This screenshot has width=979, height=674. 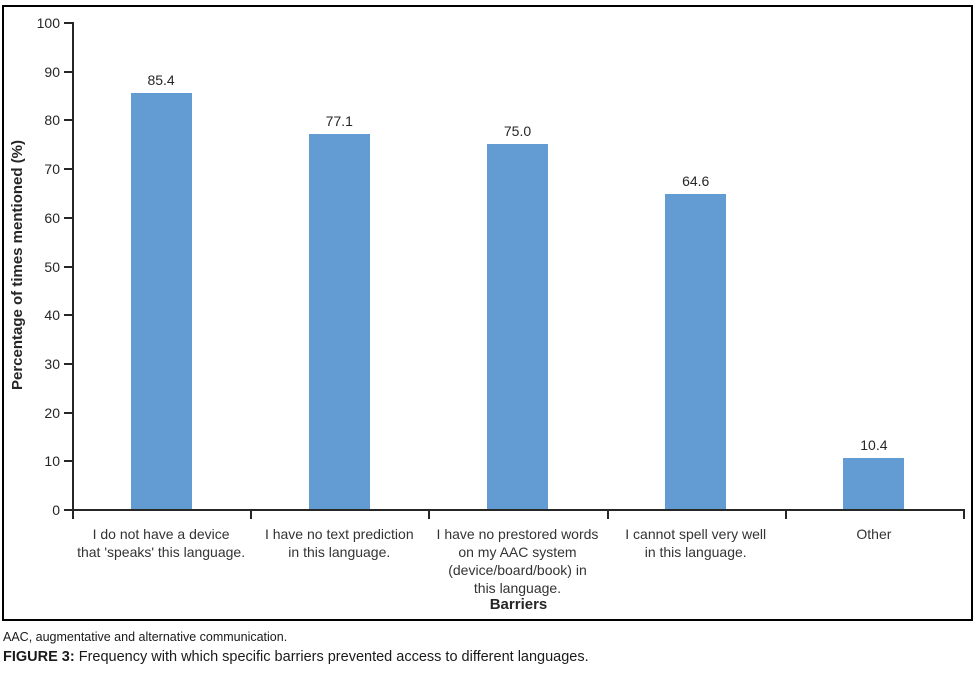 I want to click on bar-value-label: 10.4, so click(x=874, y=445).